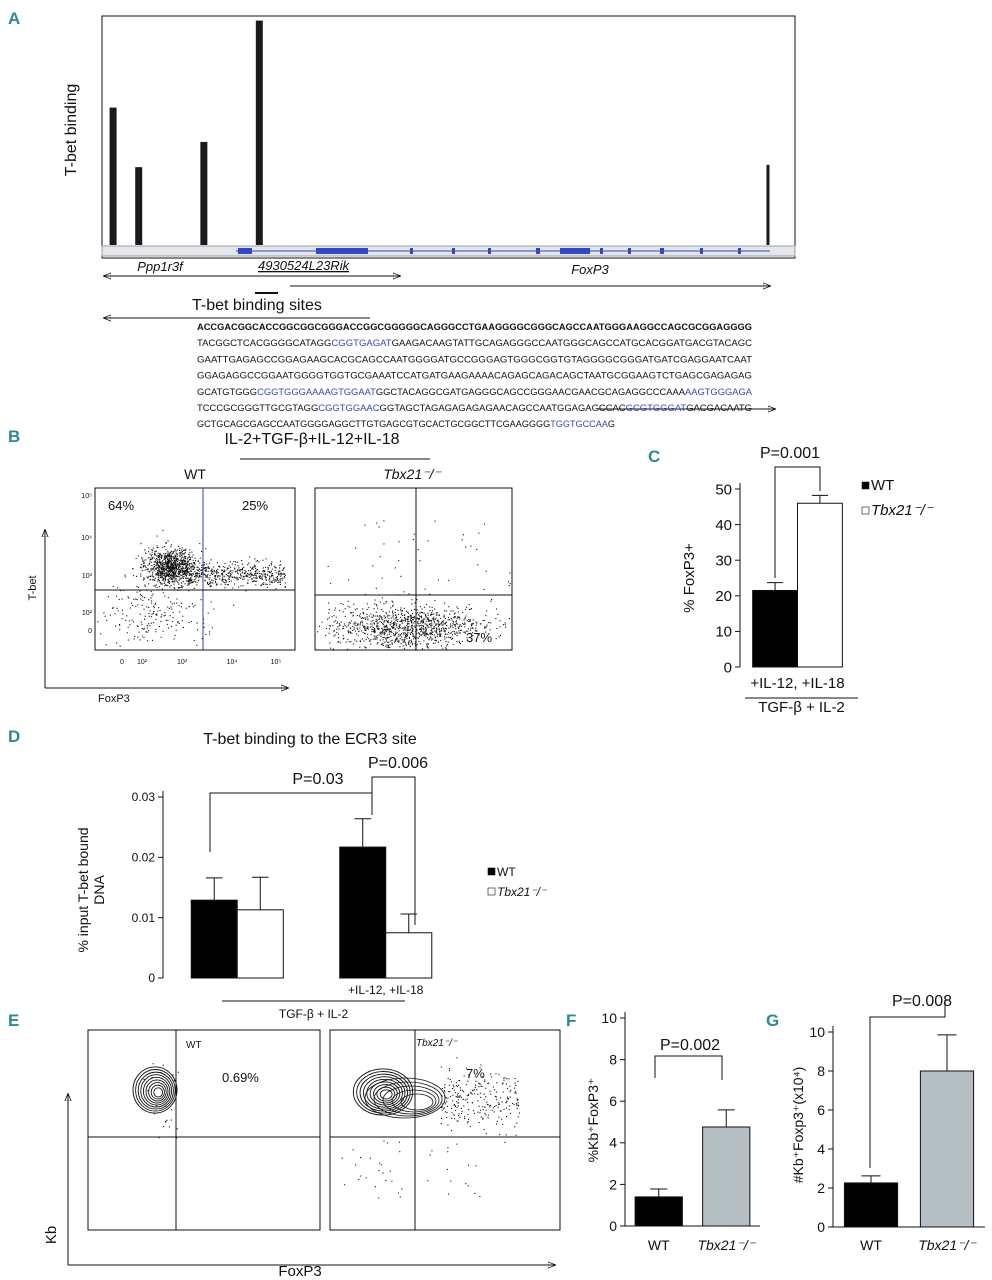  I want to click on error-bar, so click(775, 586).